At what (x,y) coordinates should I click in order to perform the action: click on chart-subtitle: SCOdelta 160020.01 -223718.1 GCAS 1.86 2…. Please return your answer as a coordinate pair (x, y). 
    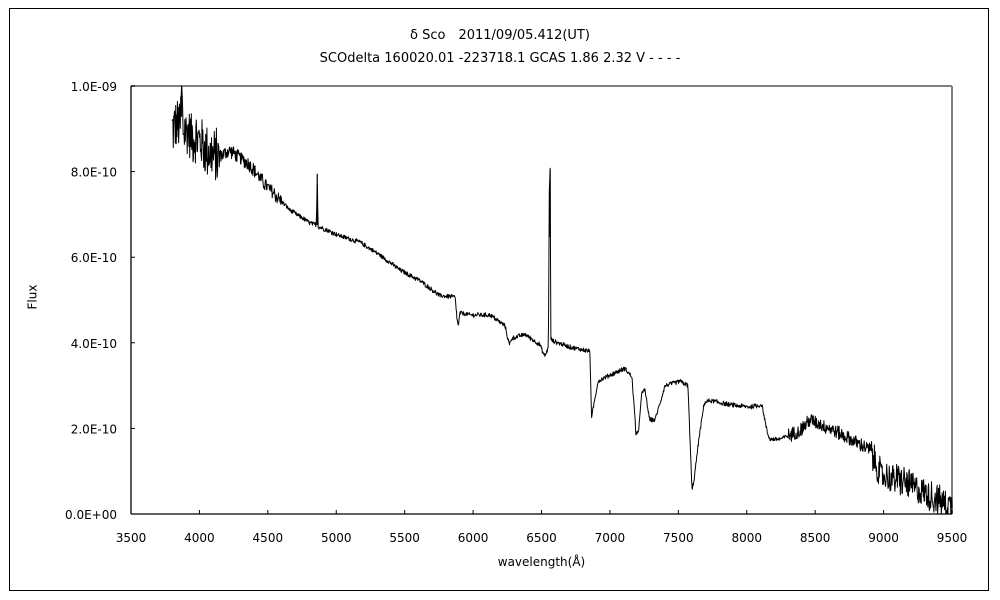
    Looking at the image, I should click on (500, 58).